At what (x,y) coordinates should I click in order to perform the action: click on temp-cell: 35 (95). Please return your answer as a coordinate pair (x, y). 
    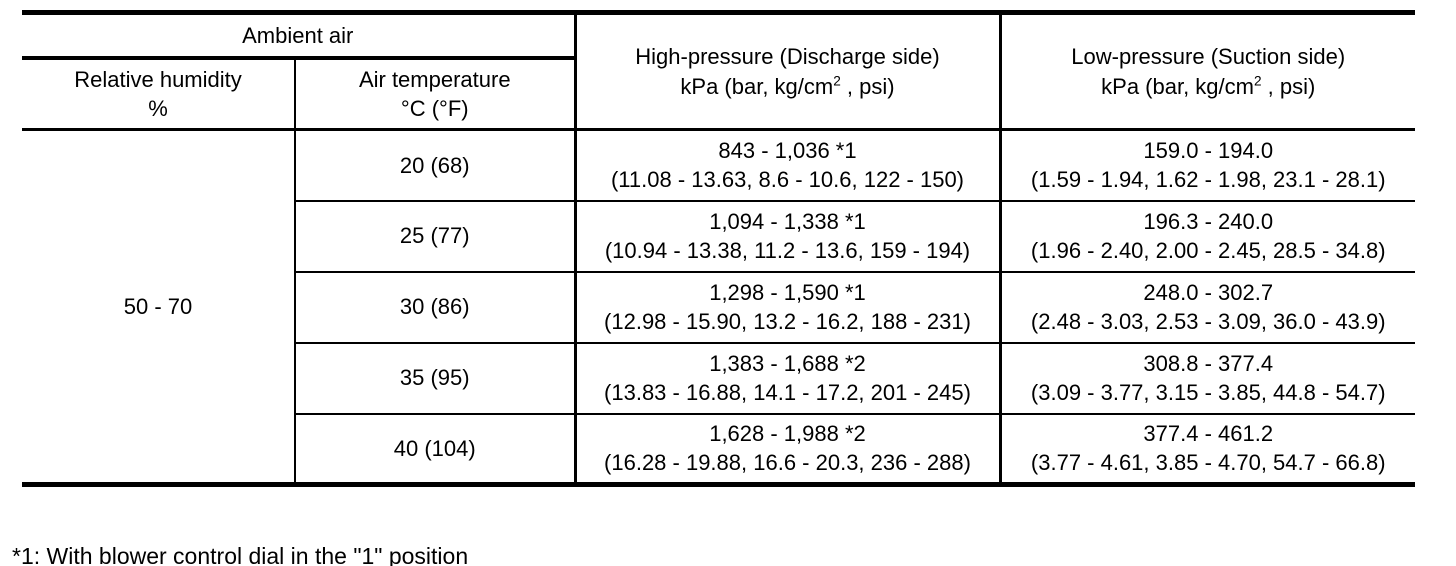
    Looking at the image, I should click on (436, 378).